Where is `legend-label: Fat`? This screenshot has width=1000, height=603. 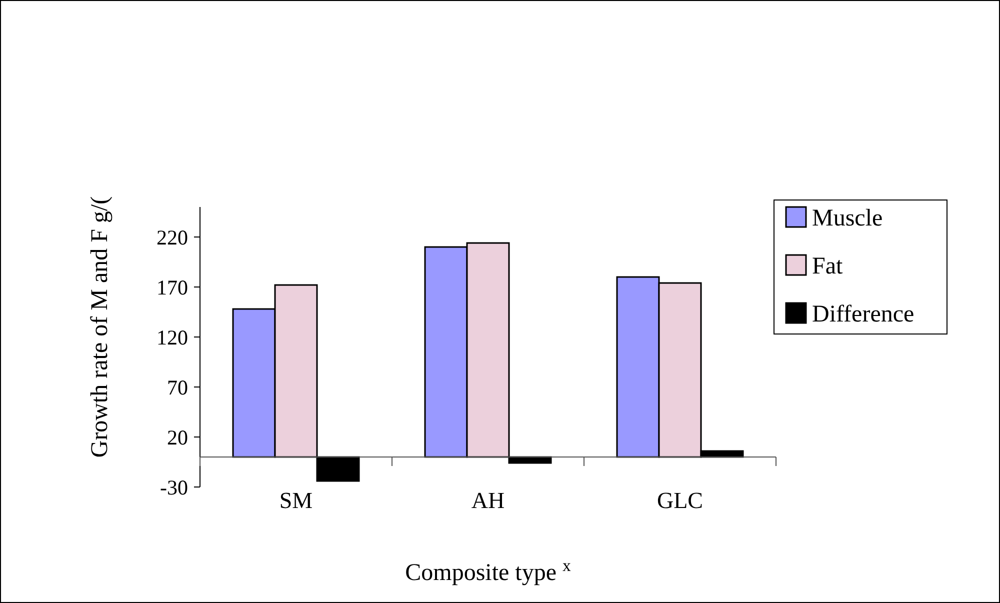 legend-label: Fat is located at coordinates (827, 266).